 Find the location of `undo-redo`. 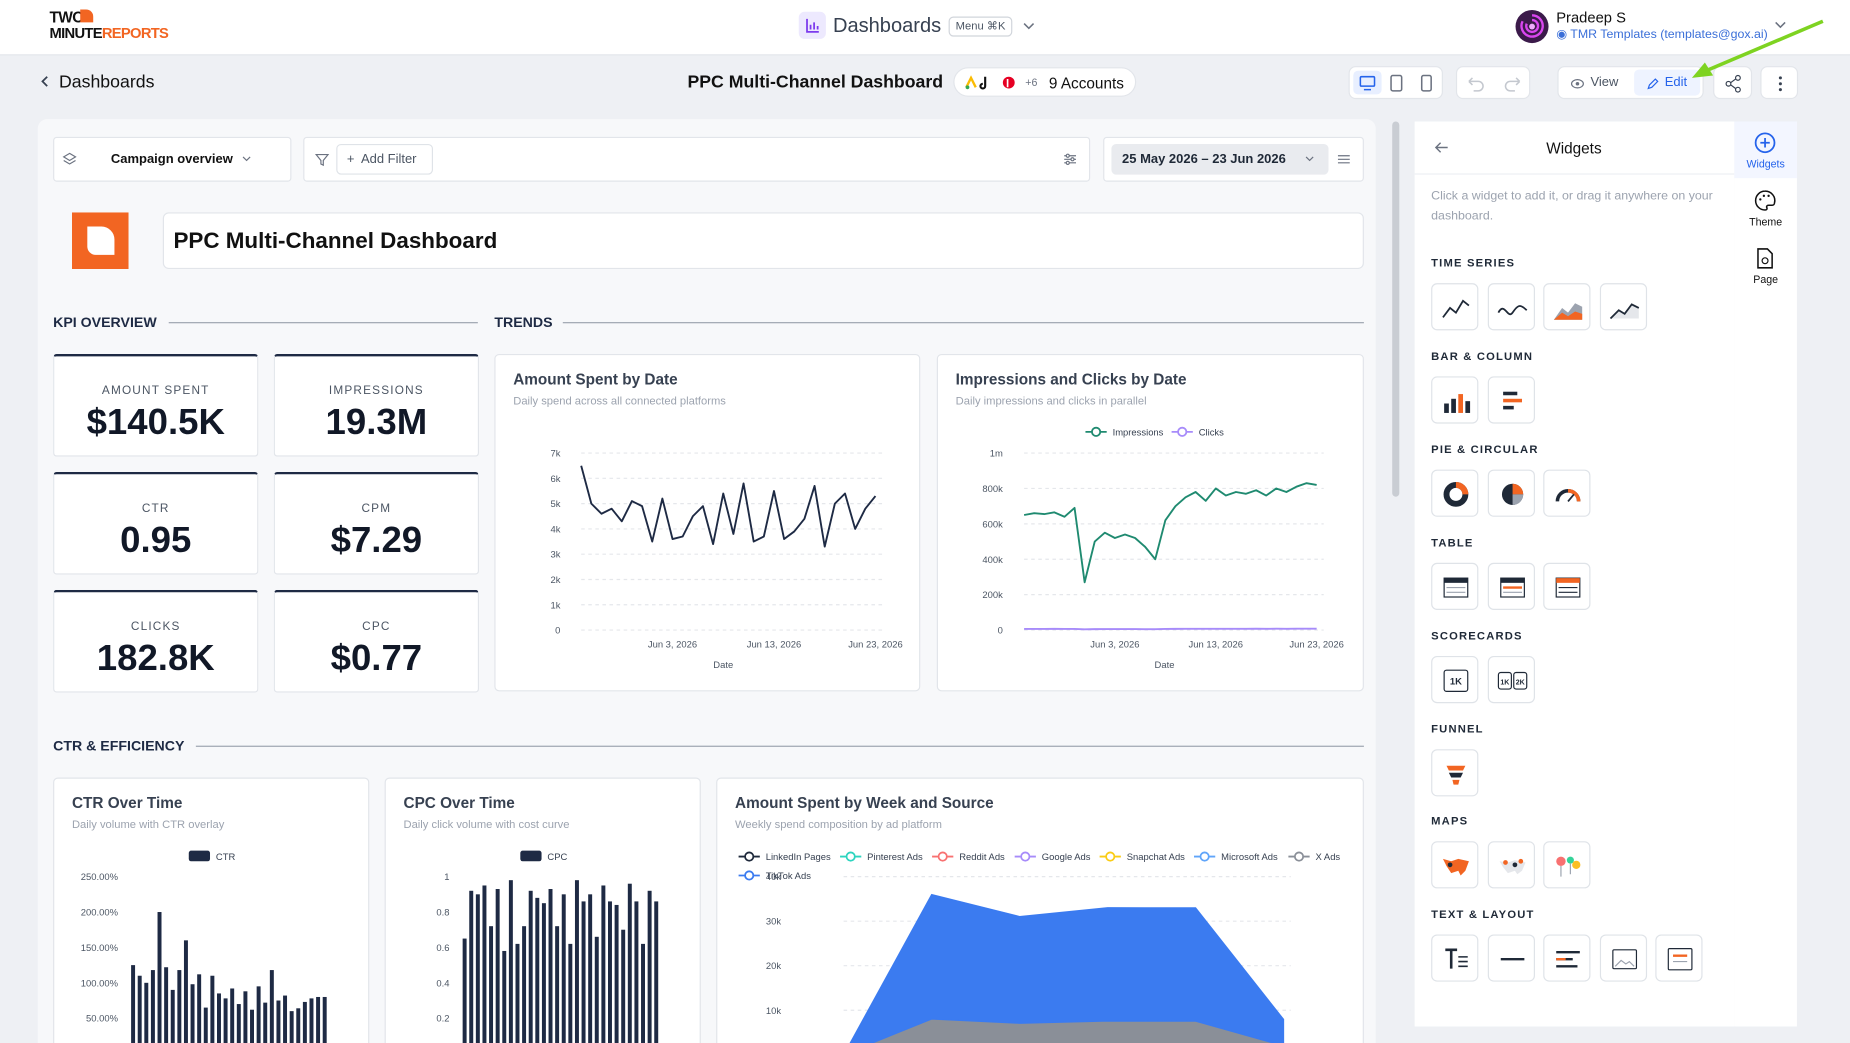

undo-redo is located at coordinates (1493, 83).